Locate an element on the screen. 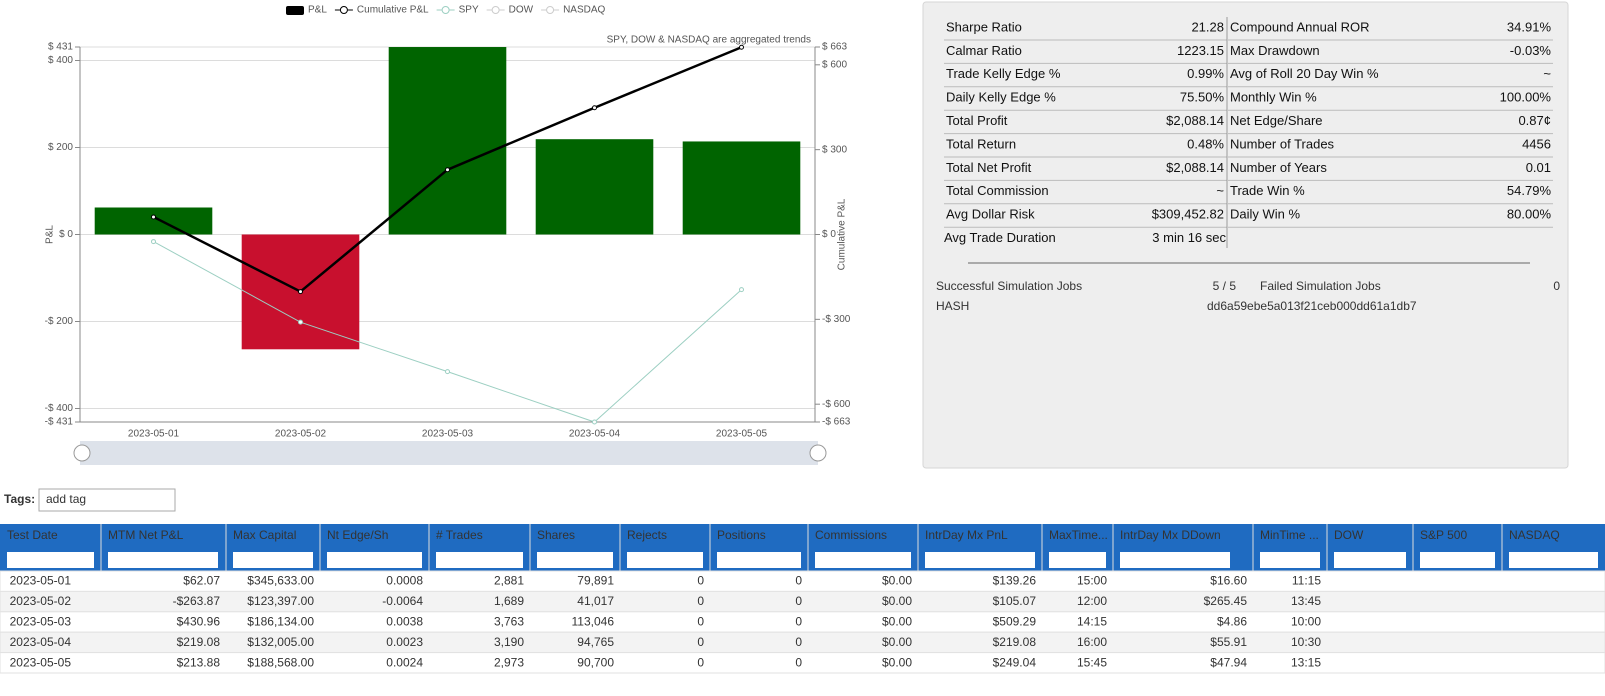 Image resolution: width=1605 pixels, height=696 pixels. cell: 13:45 is located at coordinates (1306, 601).